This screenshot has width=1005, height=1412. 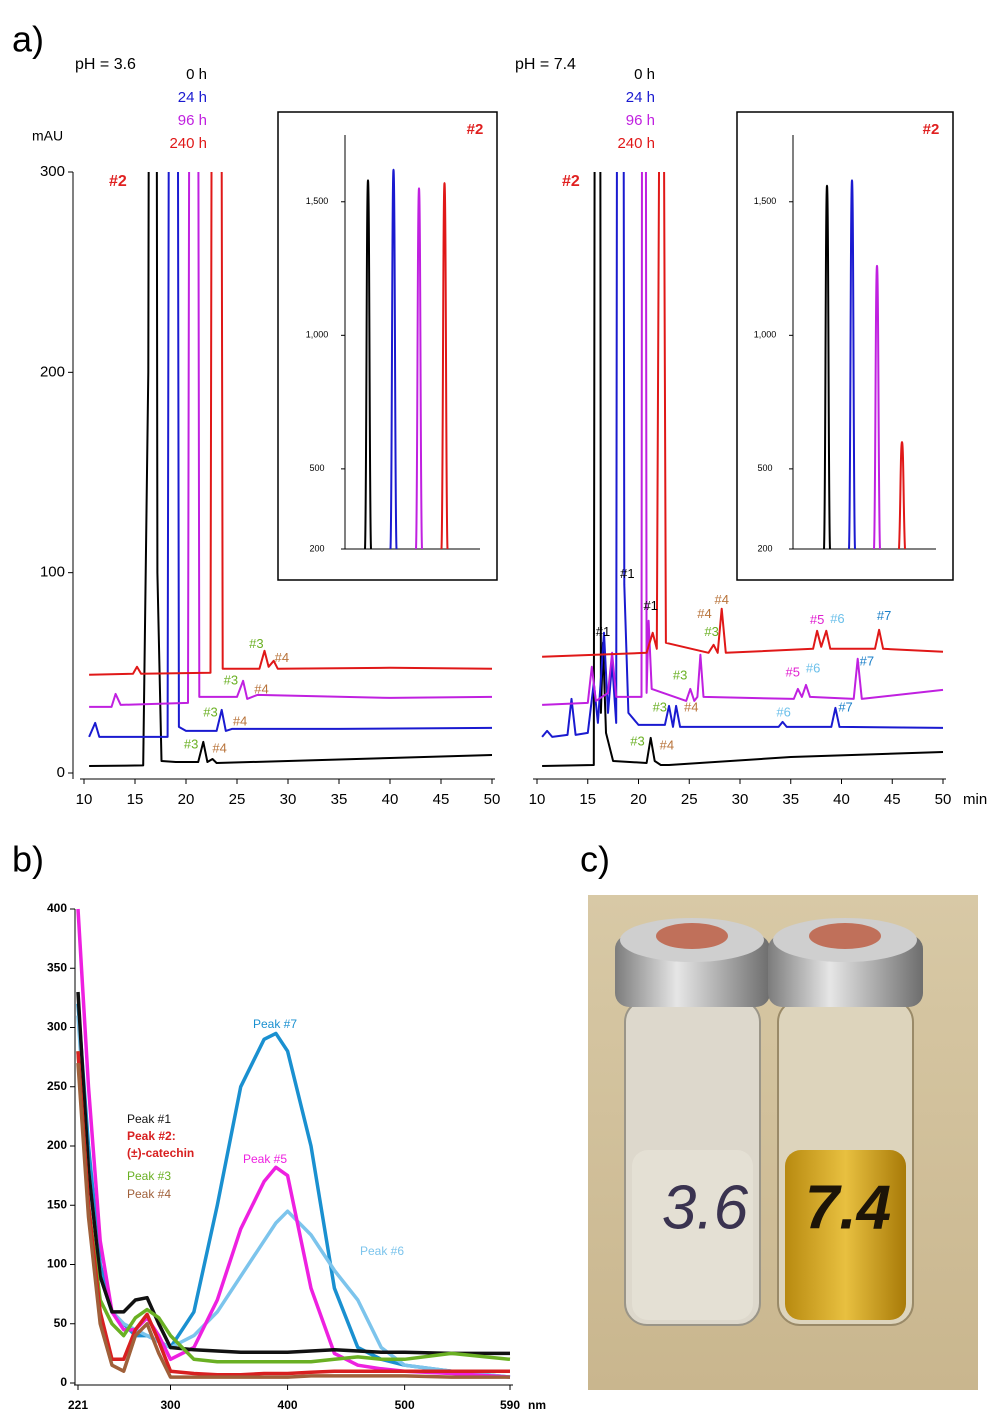 I want to click on x-tick-label: 25, so click(x=689, y=799).